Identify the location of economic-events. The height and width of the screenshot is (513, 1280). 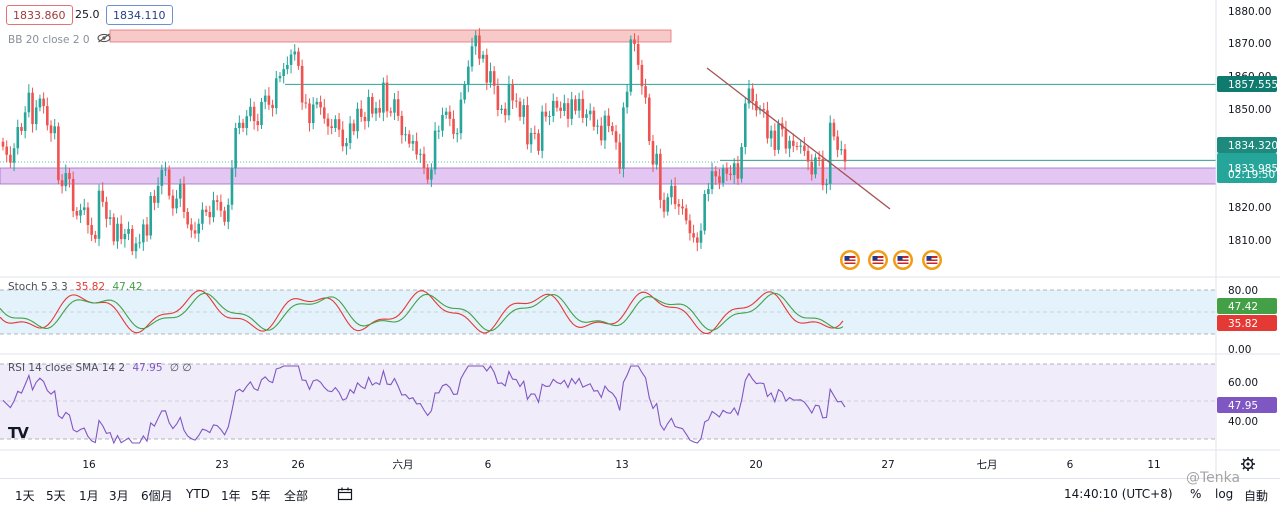
(891, 260).